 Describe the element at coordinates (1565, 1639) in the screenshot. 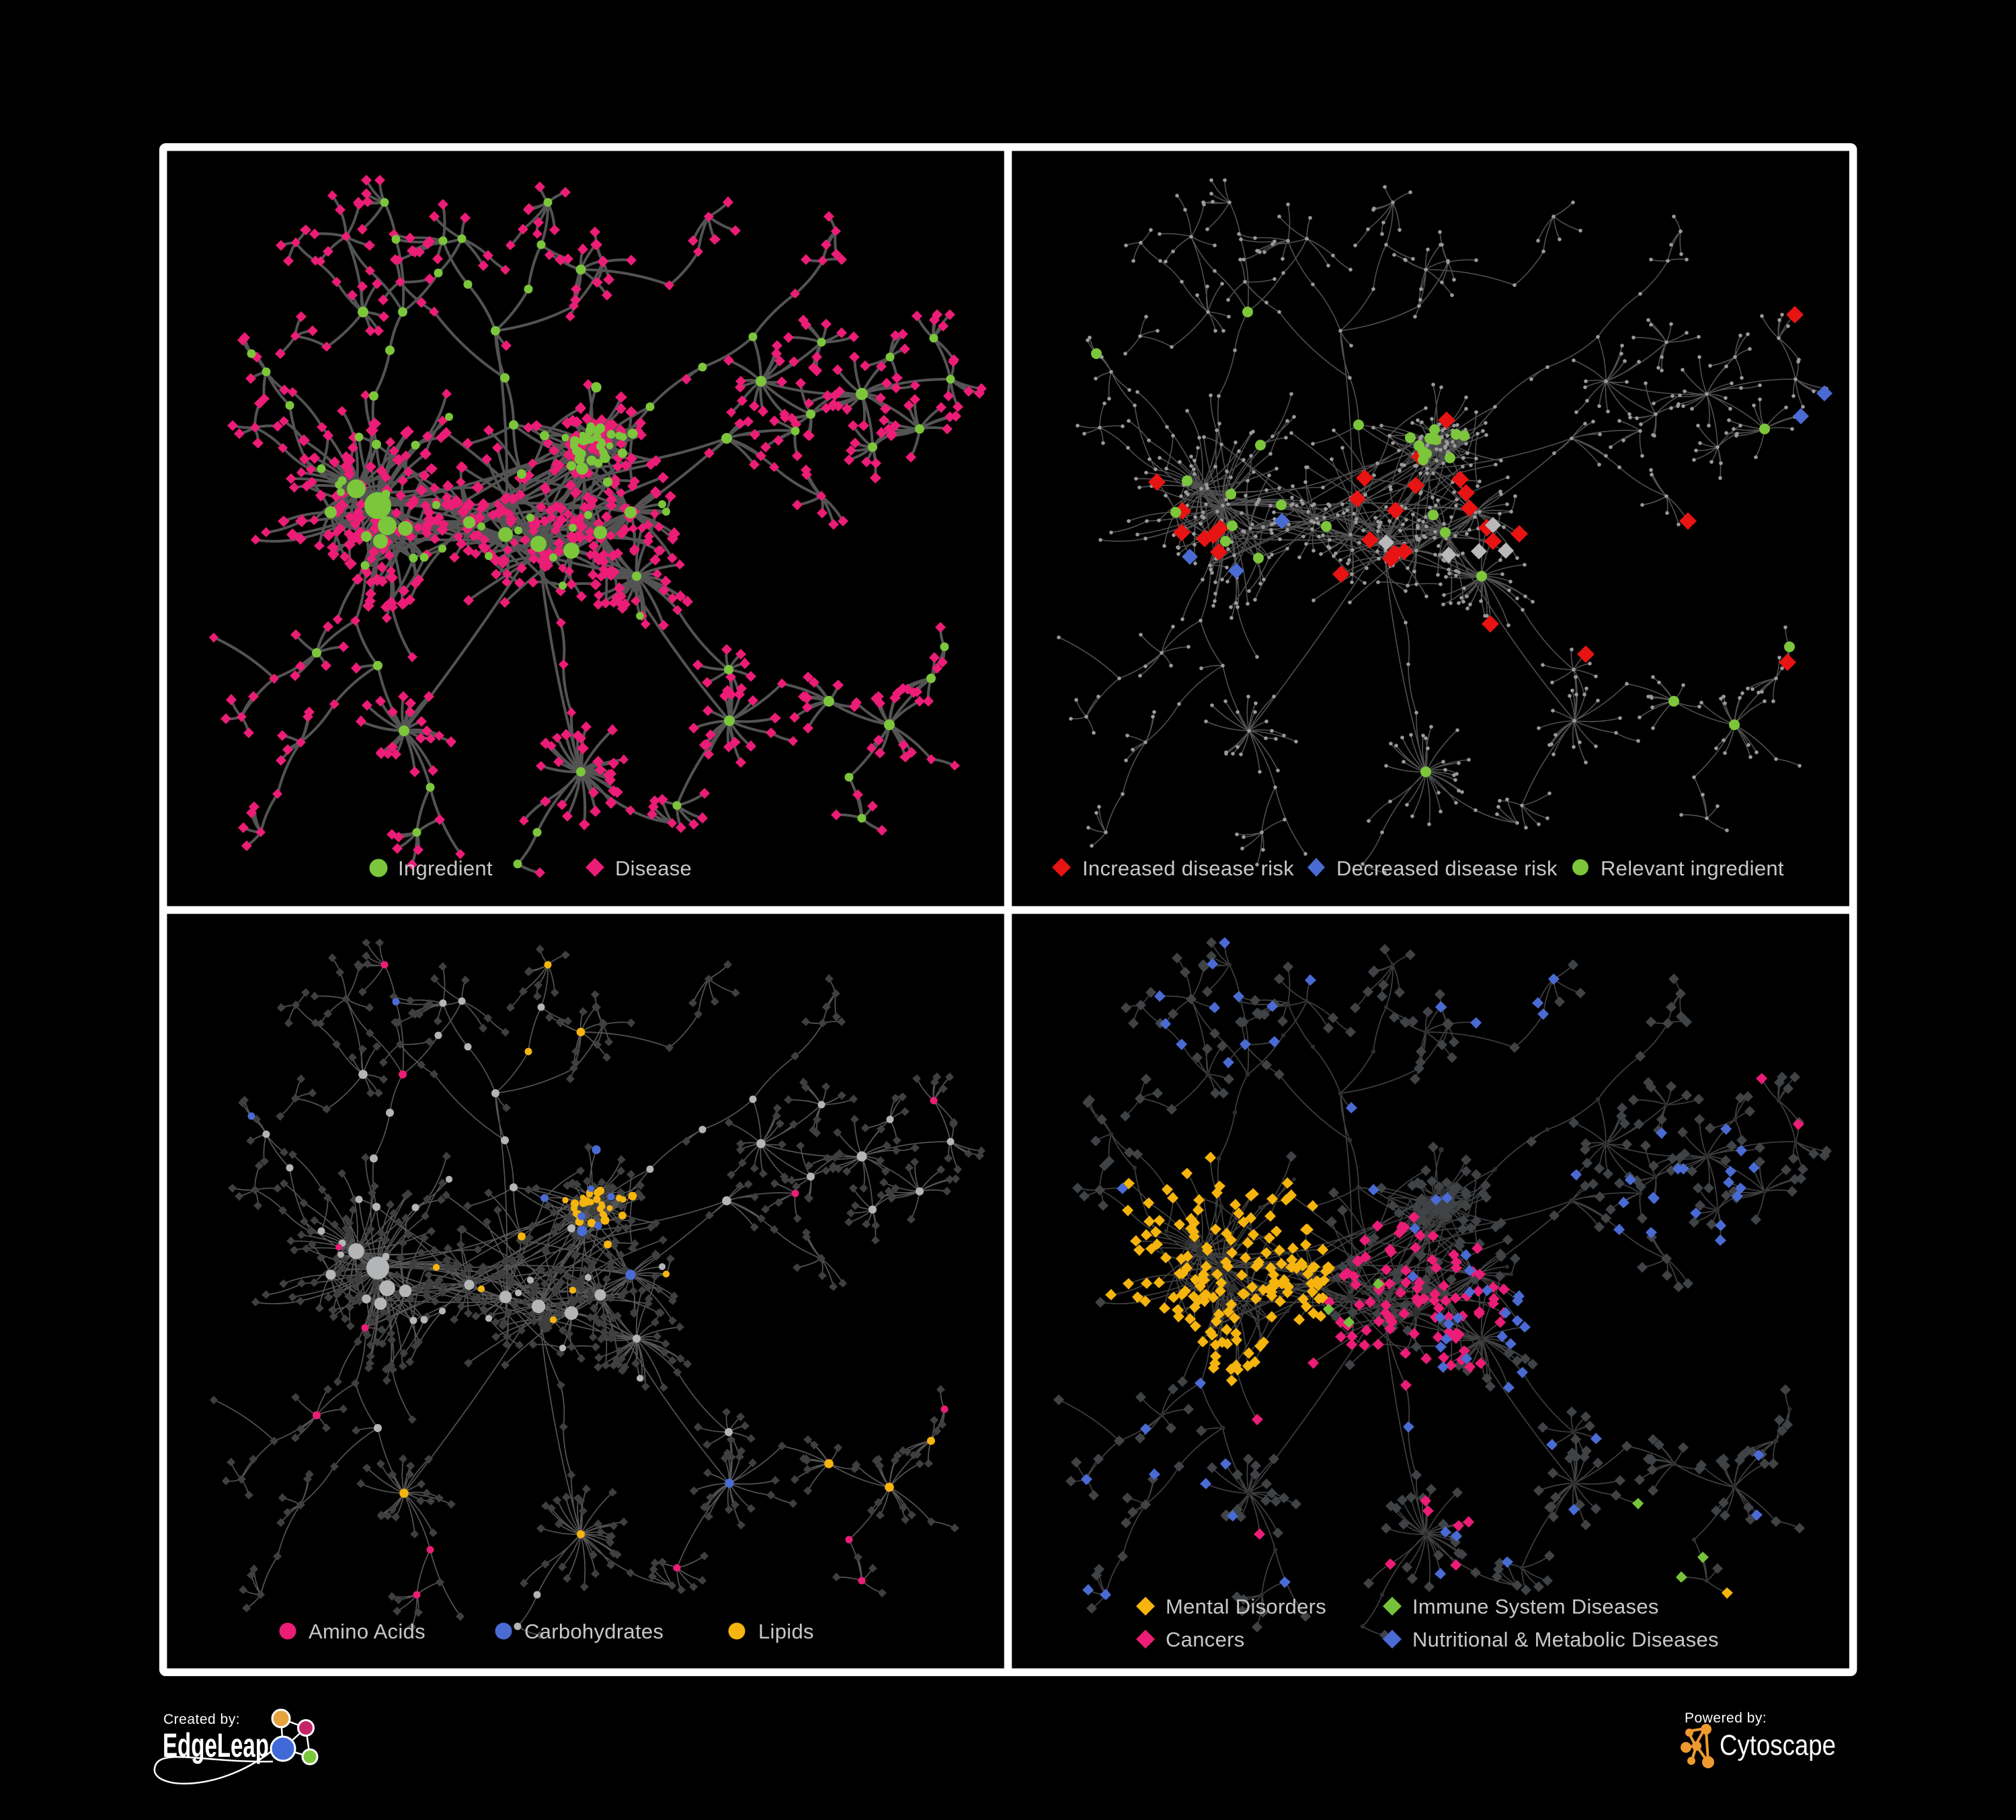

I see `svg-text:Nutritional & Metabolic Diseas: Nutritional & Metabolic Diseases` at that location.